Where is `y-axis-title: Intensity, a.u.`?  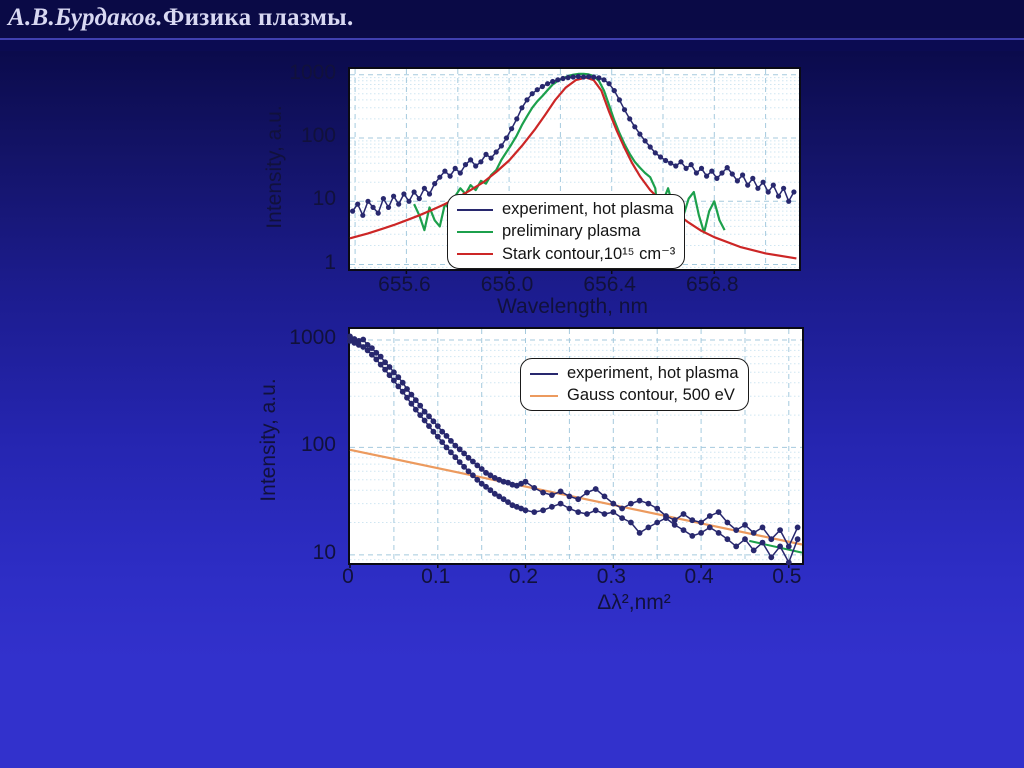
y-axis-title: Intensity, a.u. is located at coordinates (274, 167).